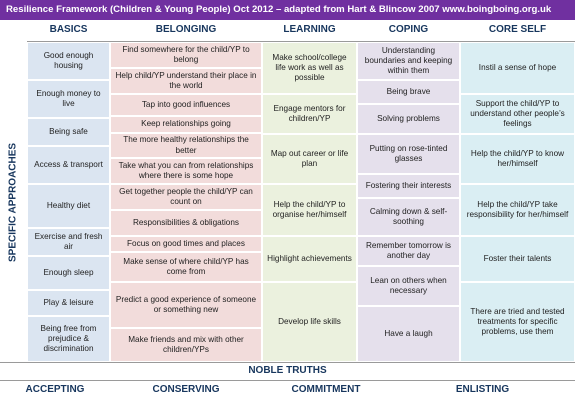  Describe the element at coordinates (408, 119) in the screenshot. I see `approach-cell: Solving problems` at that location.